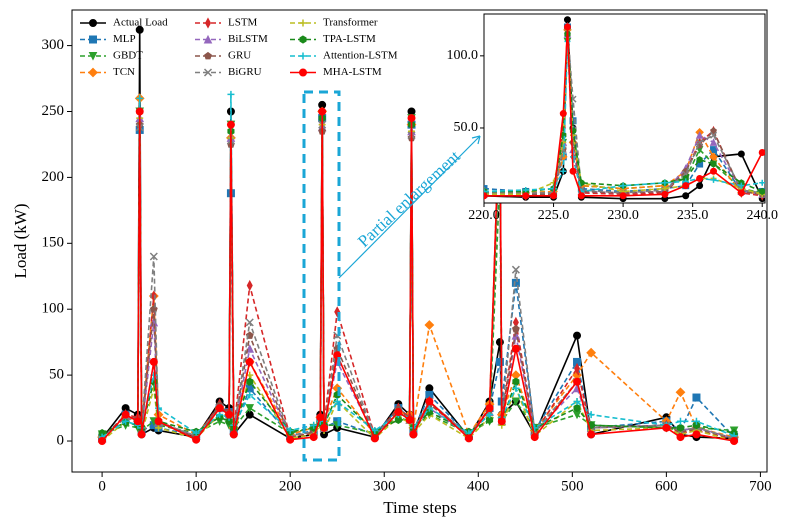 Image resolution: width=793 pixels, height=525 pixels. What do you see at coordinates (352, 72) in the screenshot?
I see `legend-label: MHA-LSTM` at bounding box center [352, 72].